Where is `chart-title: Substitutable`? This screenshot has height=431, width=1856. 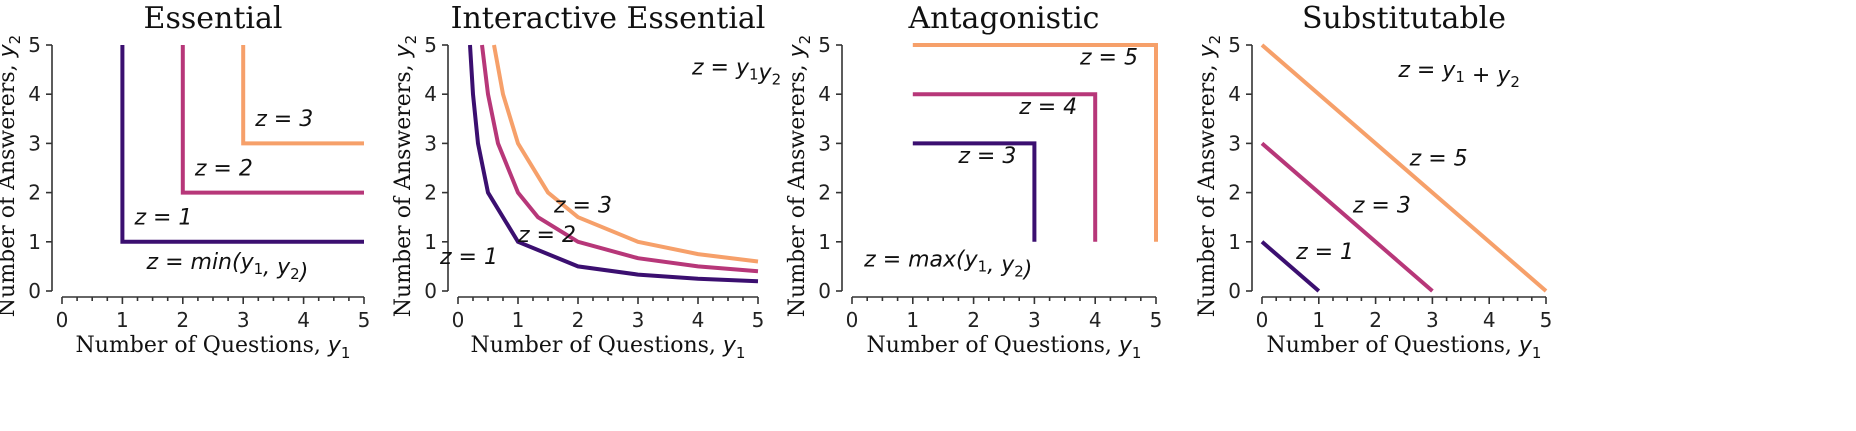 chart-title: Substitutable is located at coordinates (1404, 18).